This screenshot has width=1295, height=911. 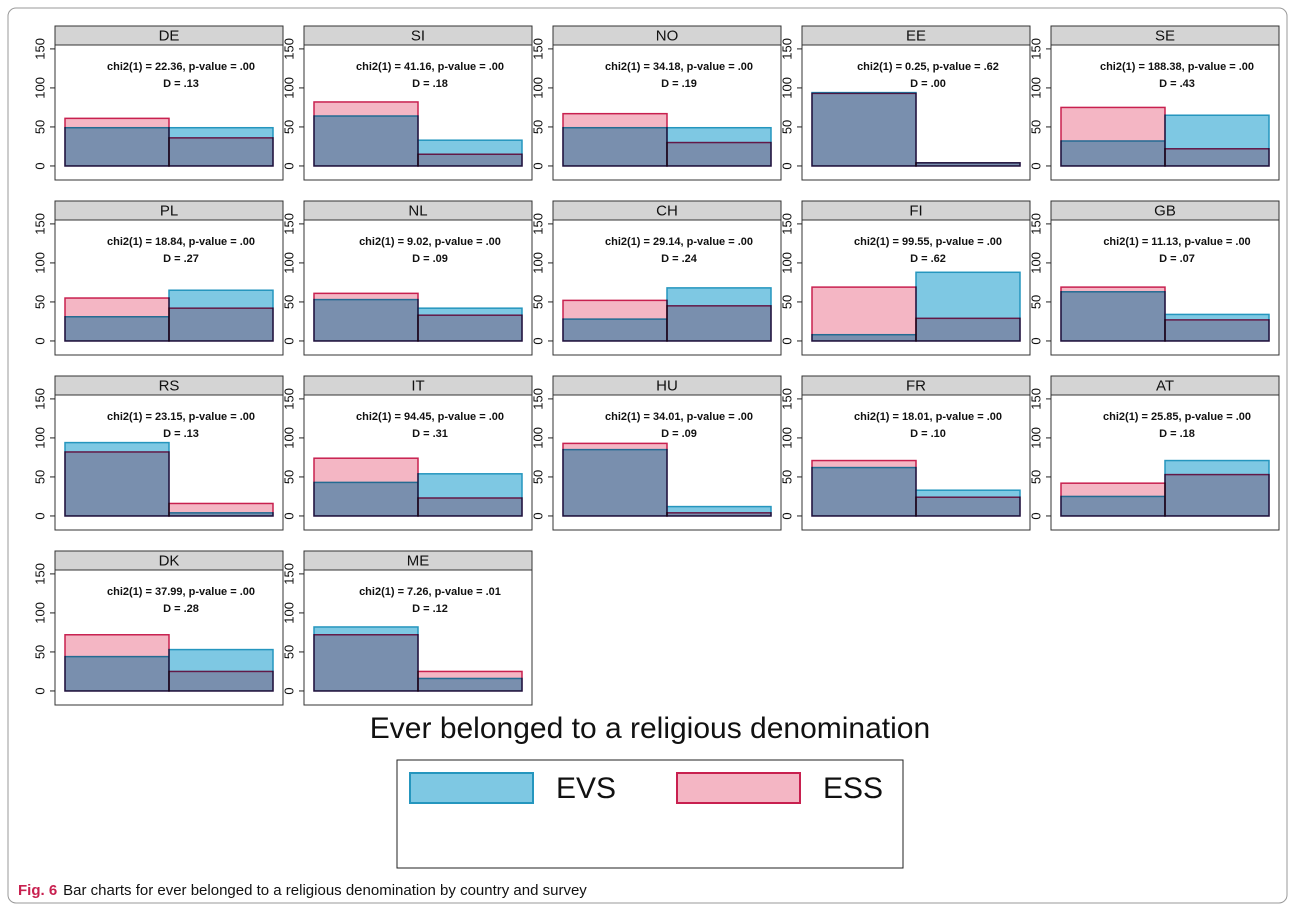 I want to click on legend-label: EVS, so click(x=586, y=788).